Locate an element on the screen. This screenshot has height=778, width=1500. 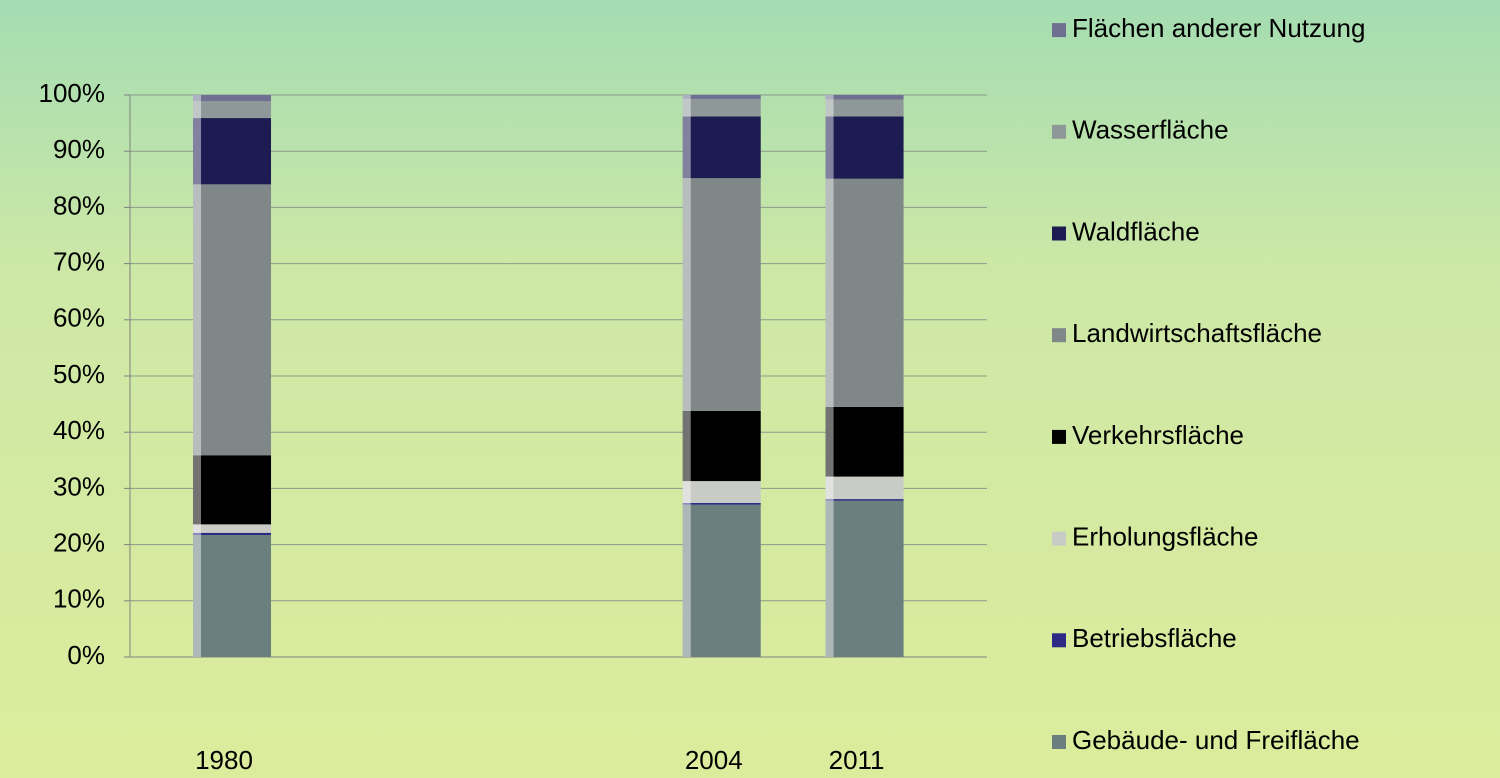
x-tick-label: 2011 is located at coordinates (857, 760).